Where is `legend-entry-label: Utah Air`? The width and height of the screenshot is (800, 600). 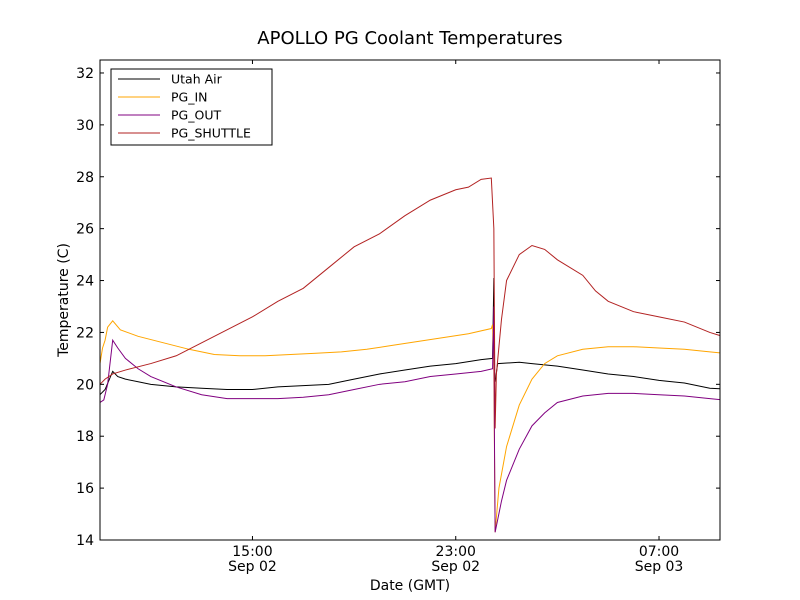 legend-entry-label: Utah Air is located at coordinates (197, 79).